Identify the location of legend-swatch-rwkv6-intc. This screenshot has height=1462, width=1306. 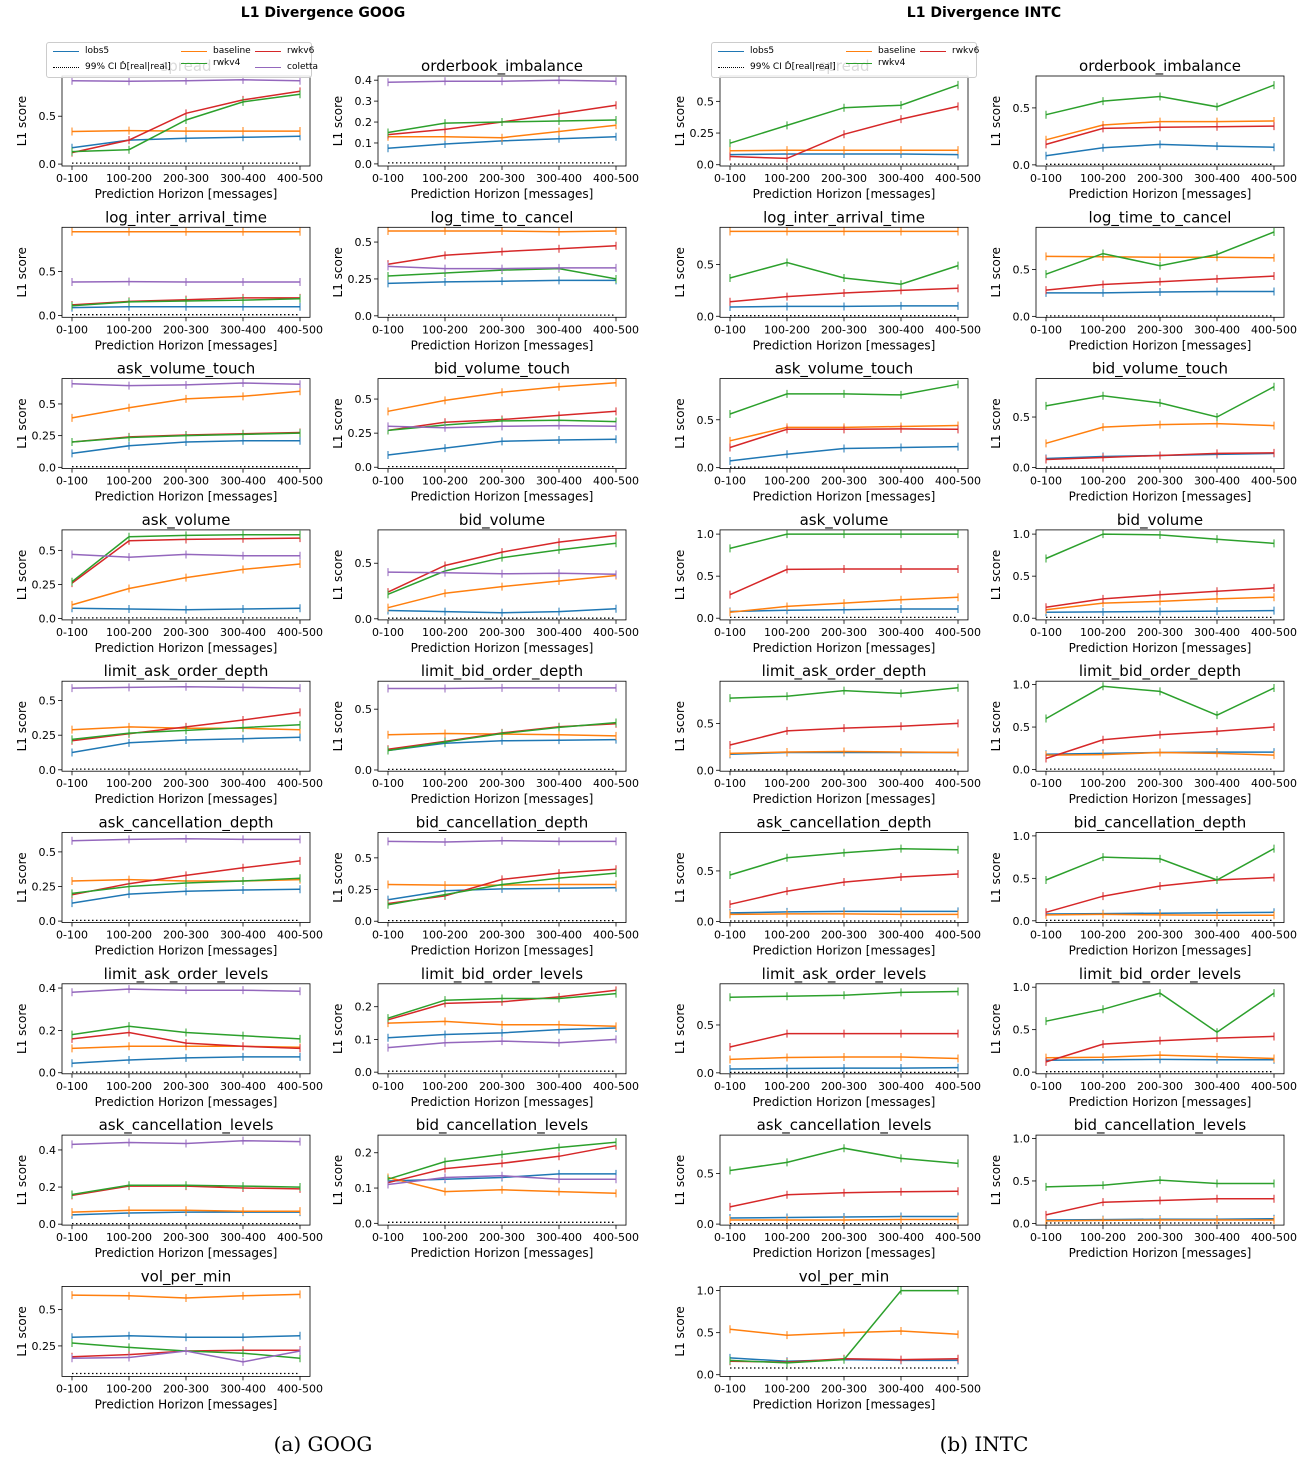
(933, 51).